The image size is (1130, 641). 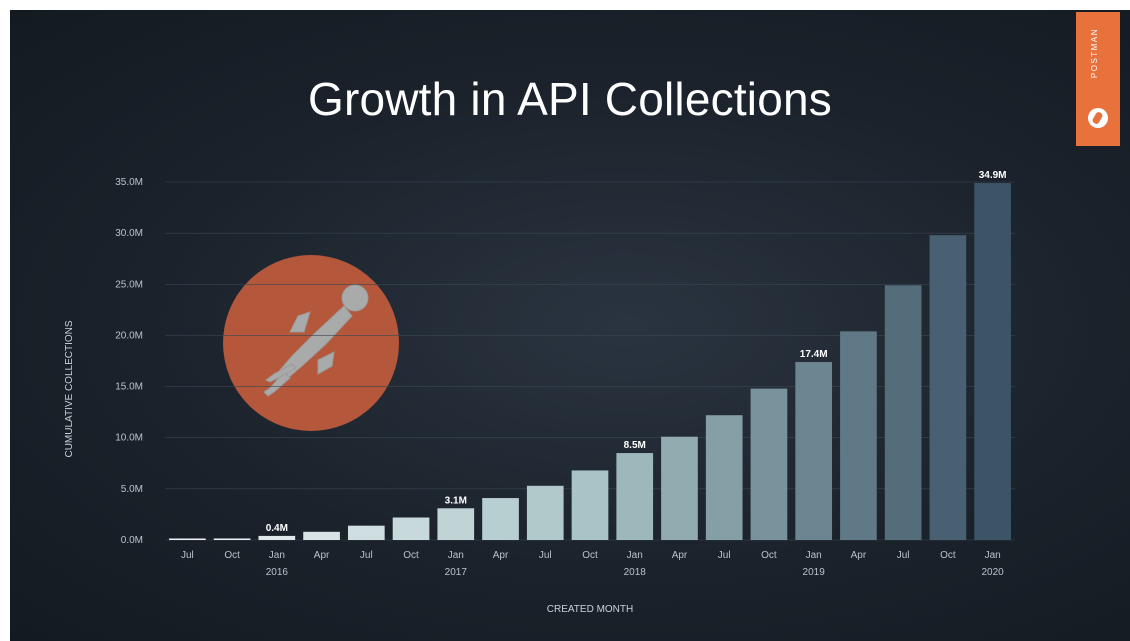 What do you see at coordinates (814, 572) in the screenshot?
I see `x-tick-year-label: 2019` at bounding box center [814, 572].